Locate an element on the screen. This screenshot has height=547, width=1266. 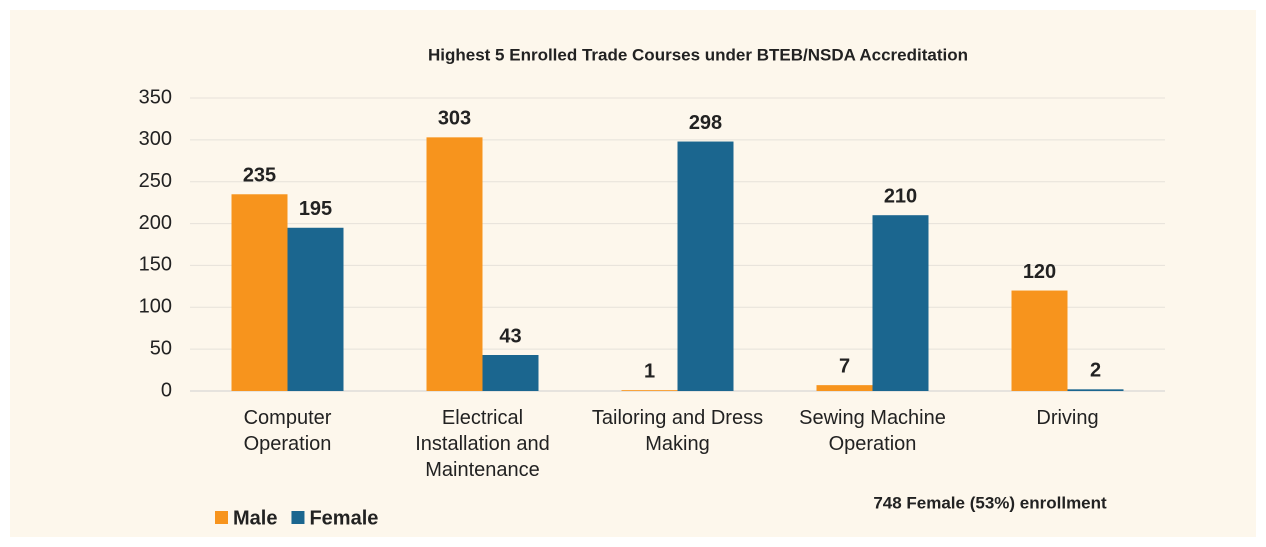
value-label: 43 is located at coordinates (510, 336).